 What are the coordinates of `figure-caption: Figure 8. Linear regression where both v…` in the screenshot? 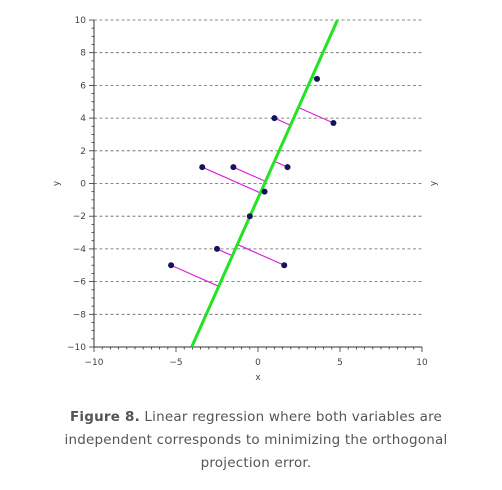 It's located at (256, 440).